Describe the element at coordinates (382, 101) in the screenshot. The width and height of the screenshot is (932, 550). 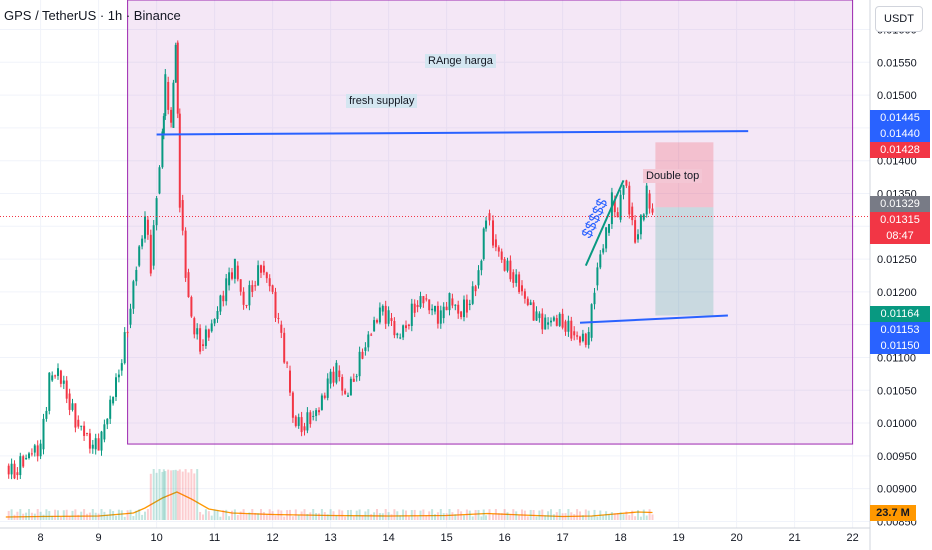
I see `supply-label: fresh supplay` at that location.